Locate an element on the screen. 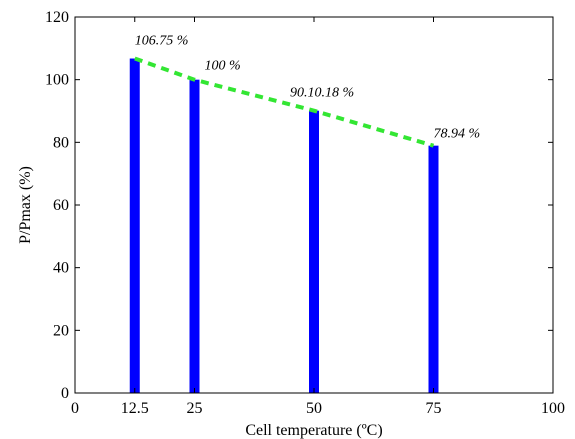 The image size is (575, 439). x-tick-label-4: 75 is located at coordinates (434, 408).